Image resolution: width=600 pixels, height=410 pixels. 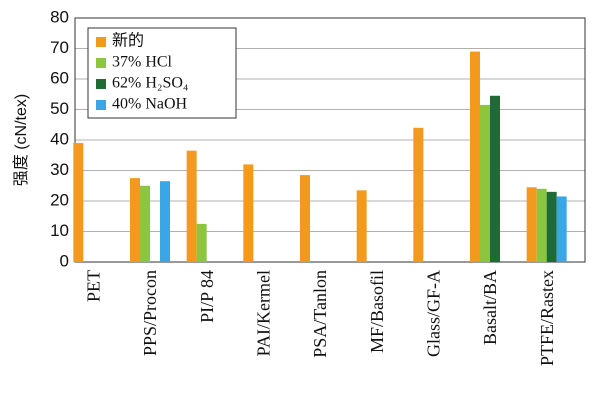 I want to click on y-tick-label: 10, so click(x=59, y=230).